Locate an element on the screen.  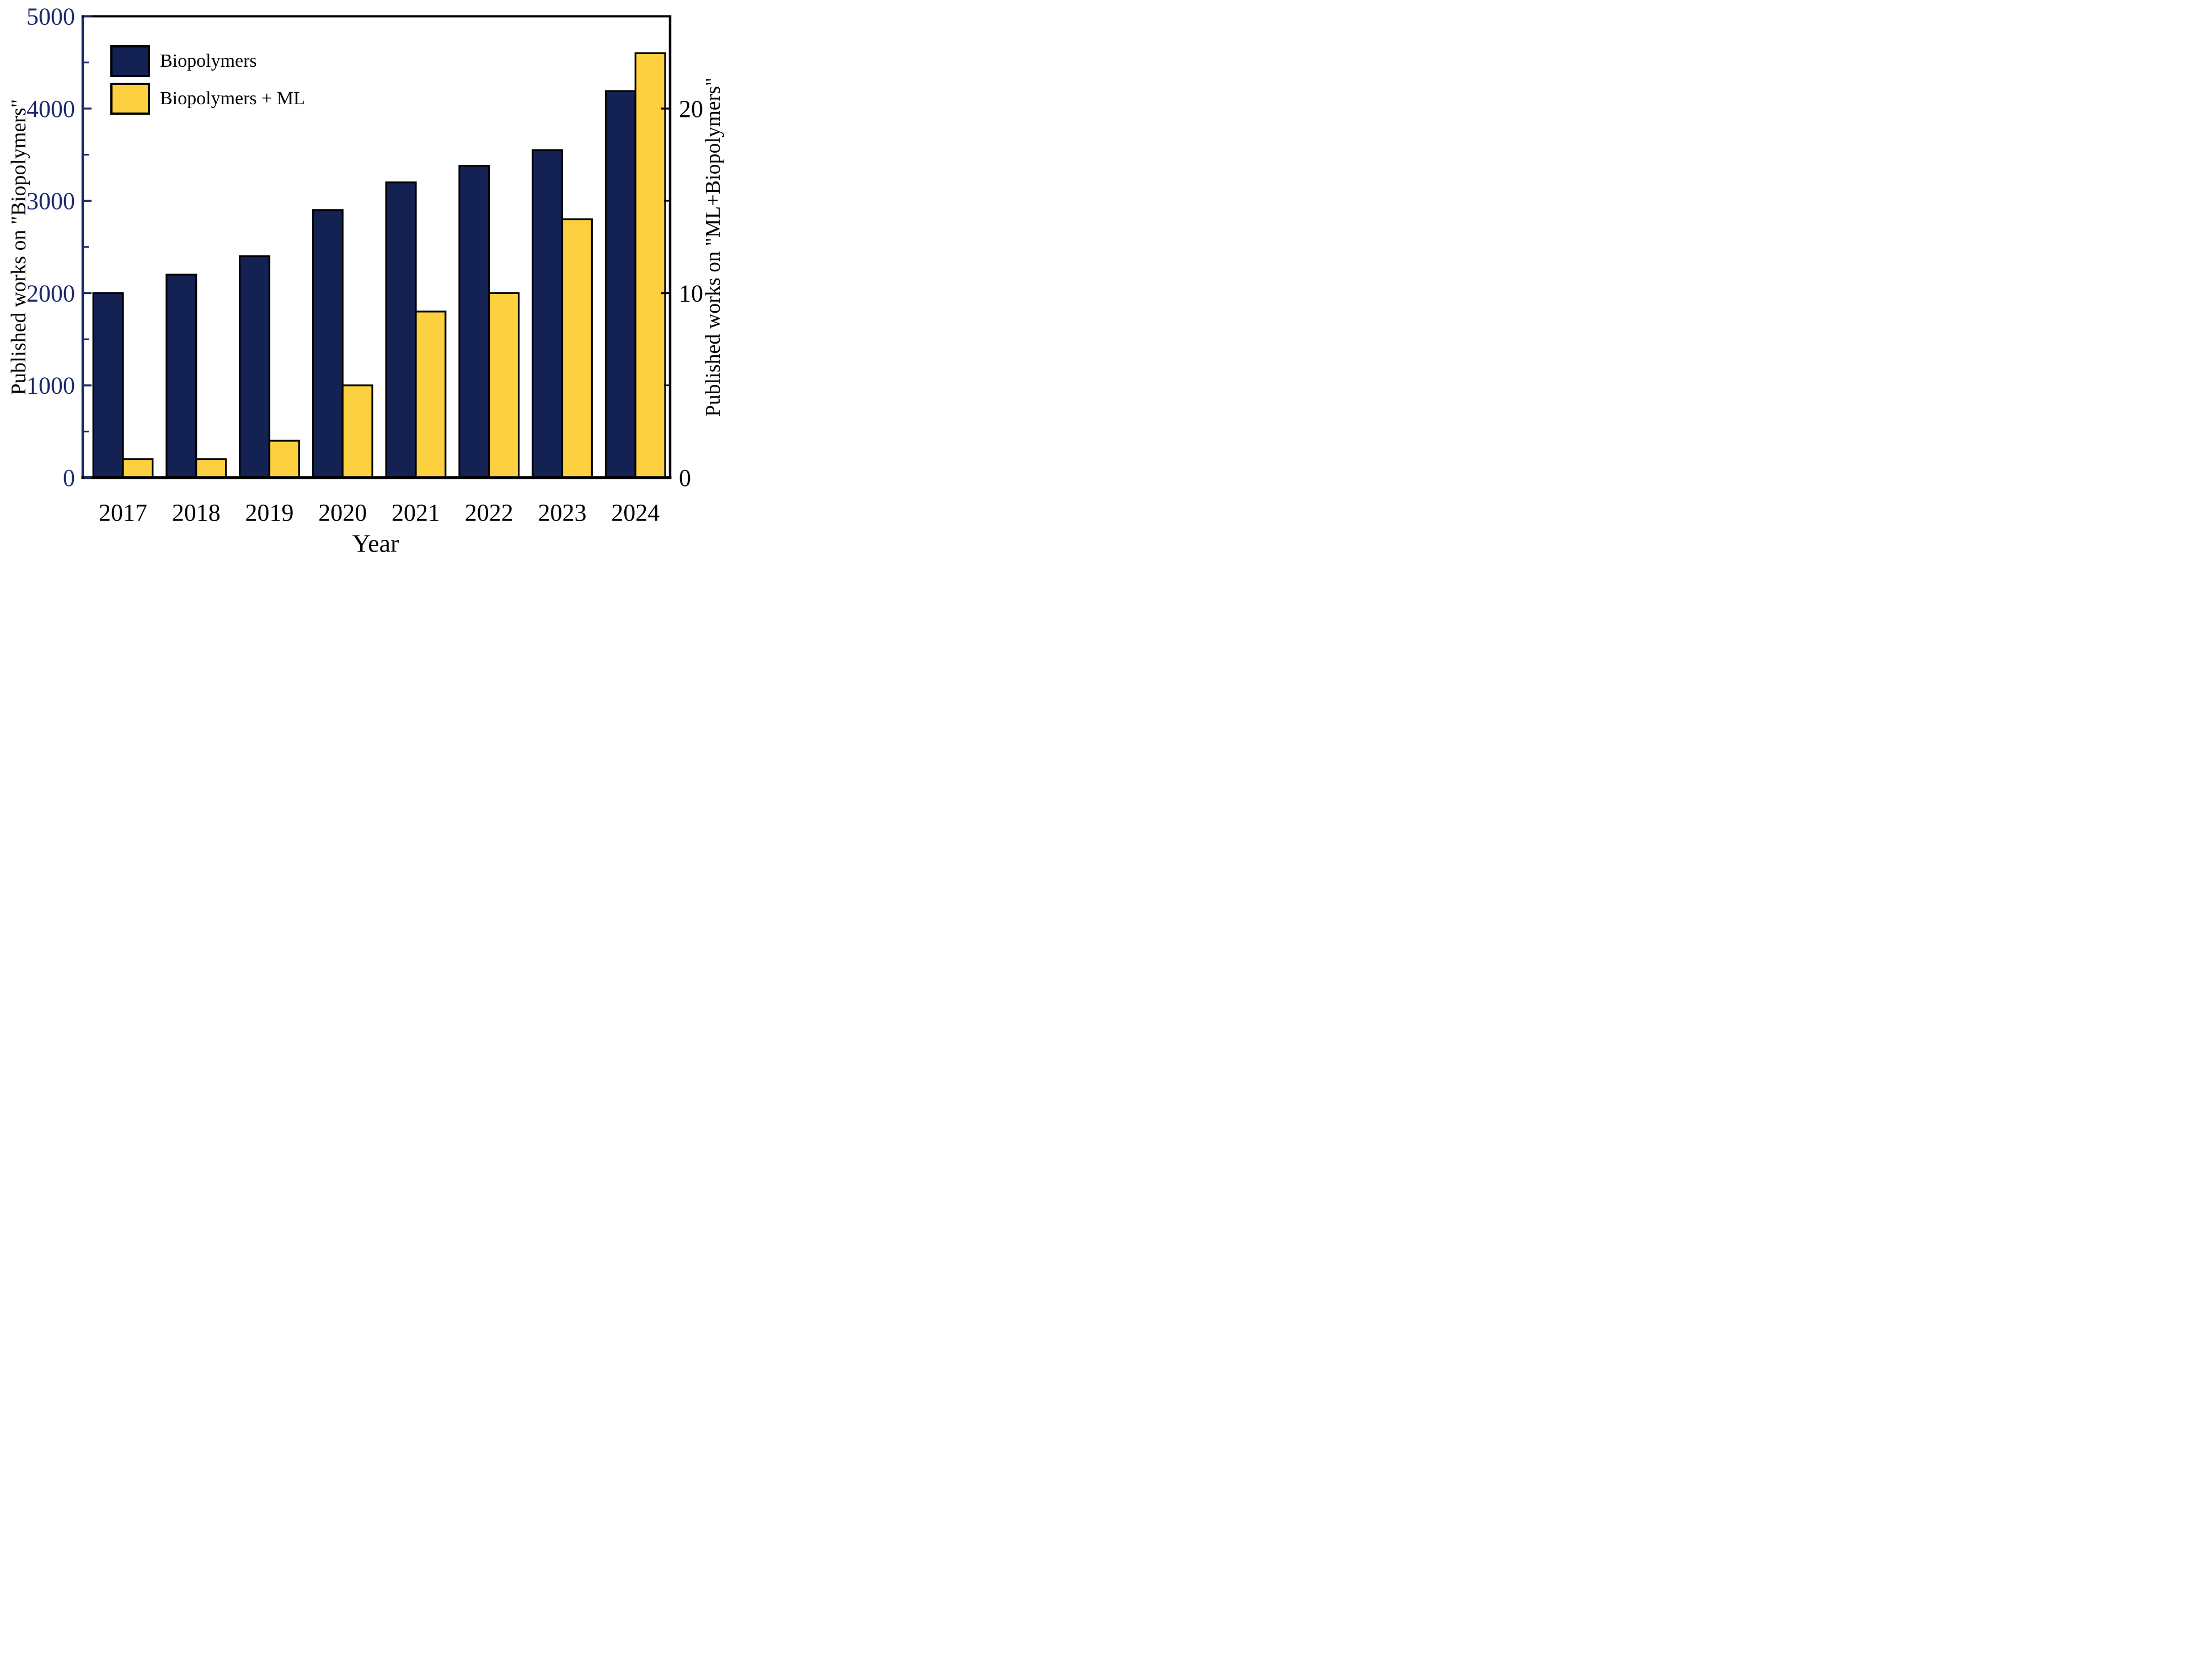
x-tick-label-2020: 2020 is located at coordinates (343, 512).